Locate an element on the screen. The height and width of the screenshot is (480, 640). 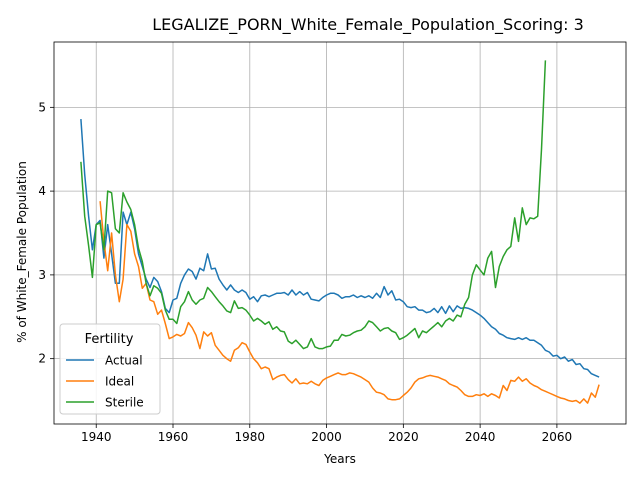
x-tick-label: 2060 is located at coordinates (557, 437).